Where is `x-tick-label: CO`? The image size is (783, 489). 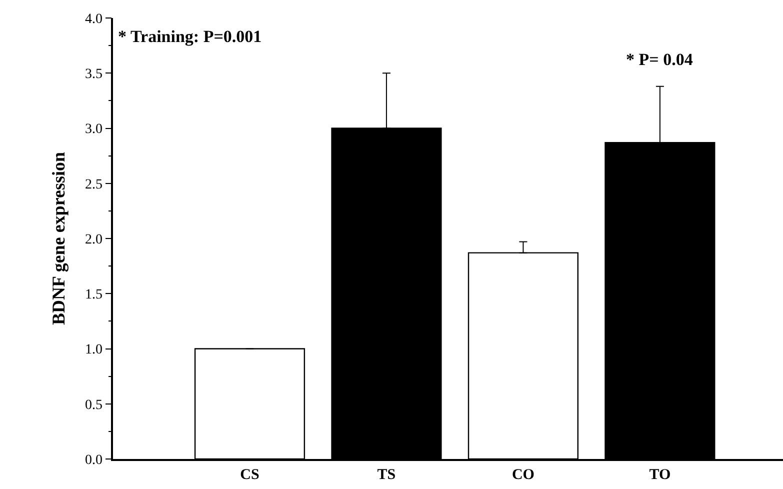
x-tick-label: CO is located at coordinates (523, 474).